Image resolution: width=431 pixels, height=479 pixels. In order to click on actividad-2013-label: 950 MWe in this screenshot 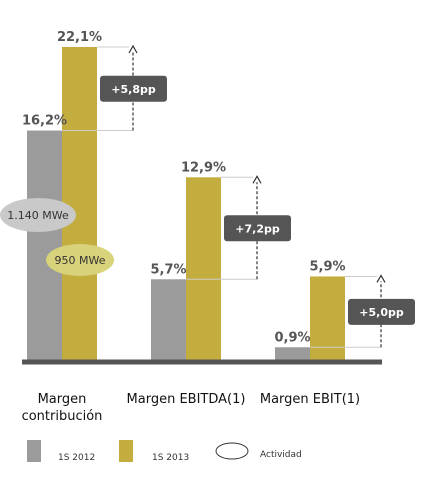, I will do `click(80, 260)`.